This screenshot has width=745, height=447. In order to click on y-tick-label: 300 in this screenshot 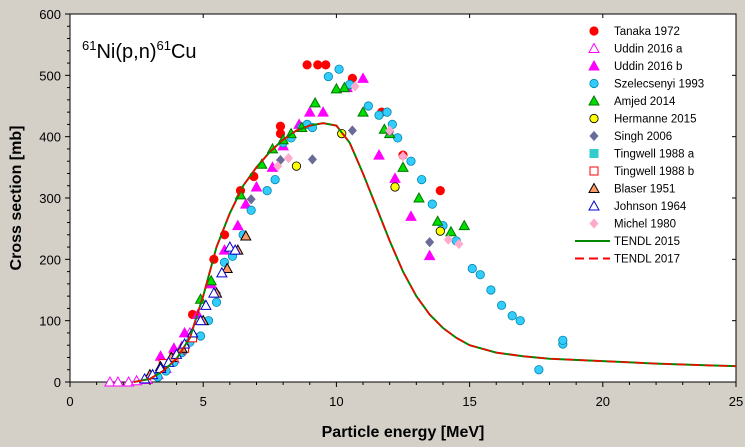, I will do `click(50, 198)`.